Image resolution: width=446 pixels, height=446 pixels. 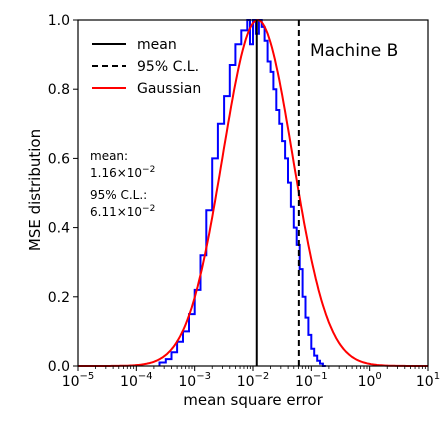 What do you see at coordinates (59, 90) in the screenshot?
I see `y-tick-label: 0.8` at bounding box center [59, 90].